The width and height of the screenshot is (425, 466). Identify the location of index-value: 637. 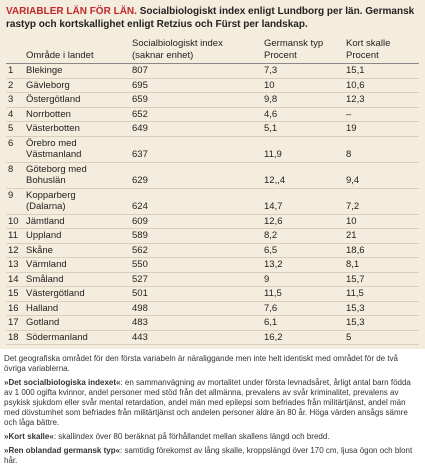
(140, 154).